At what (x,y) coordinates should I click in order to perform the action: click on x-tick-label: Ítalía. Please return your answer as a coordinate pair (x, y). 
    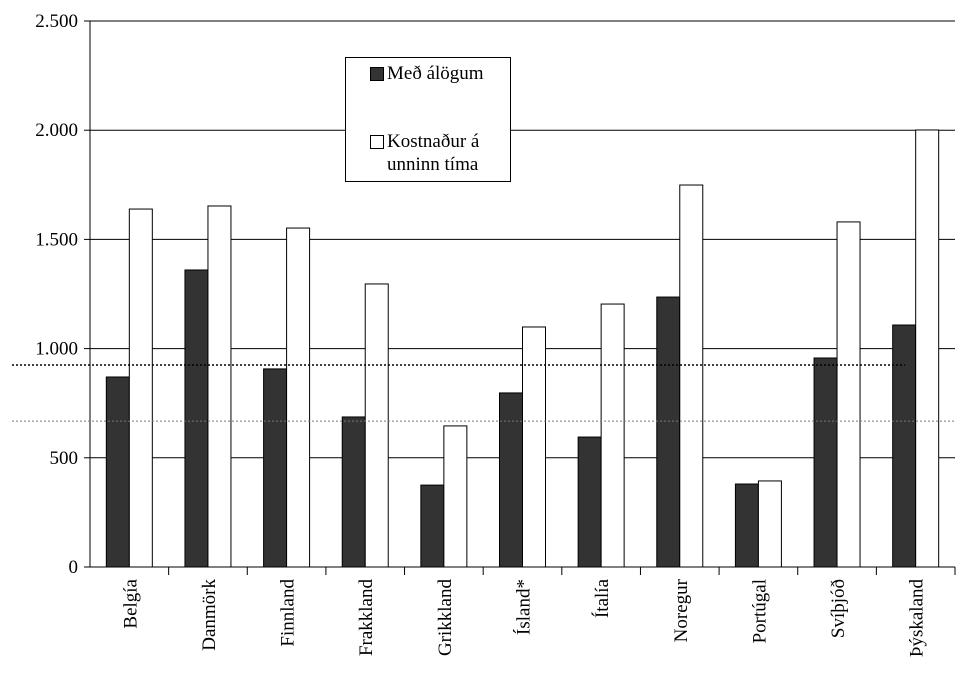
    Looking at the image, I should click on (602, 598).